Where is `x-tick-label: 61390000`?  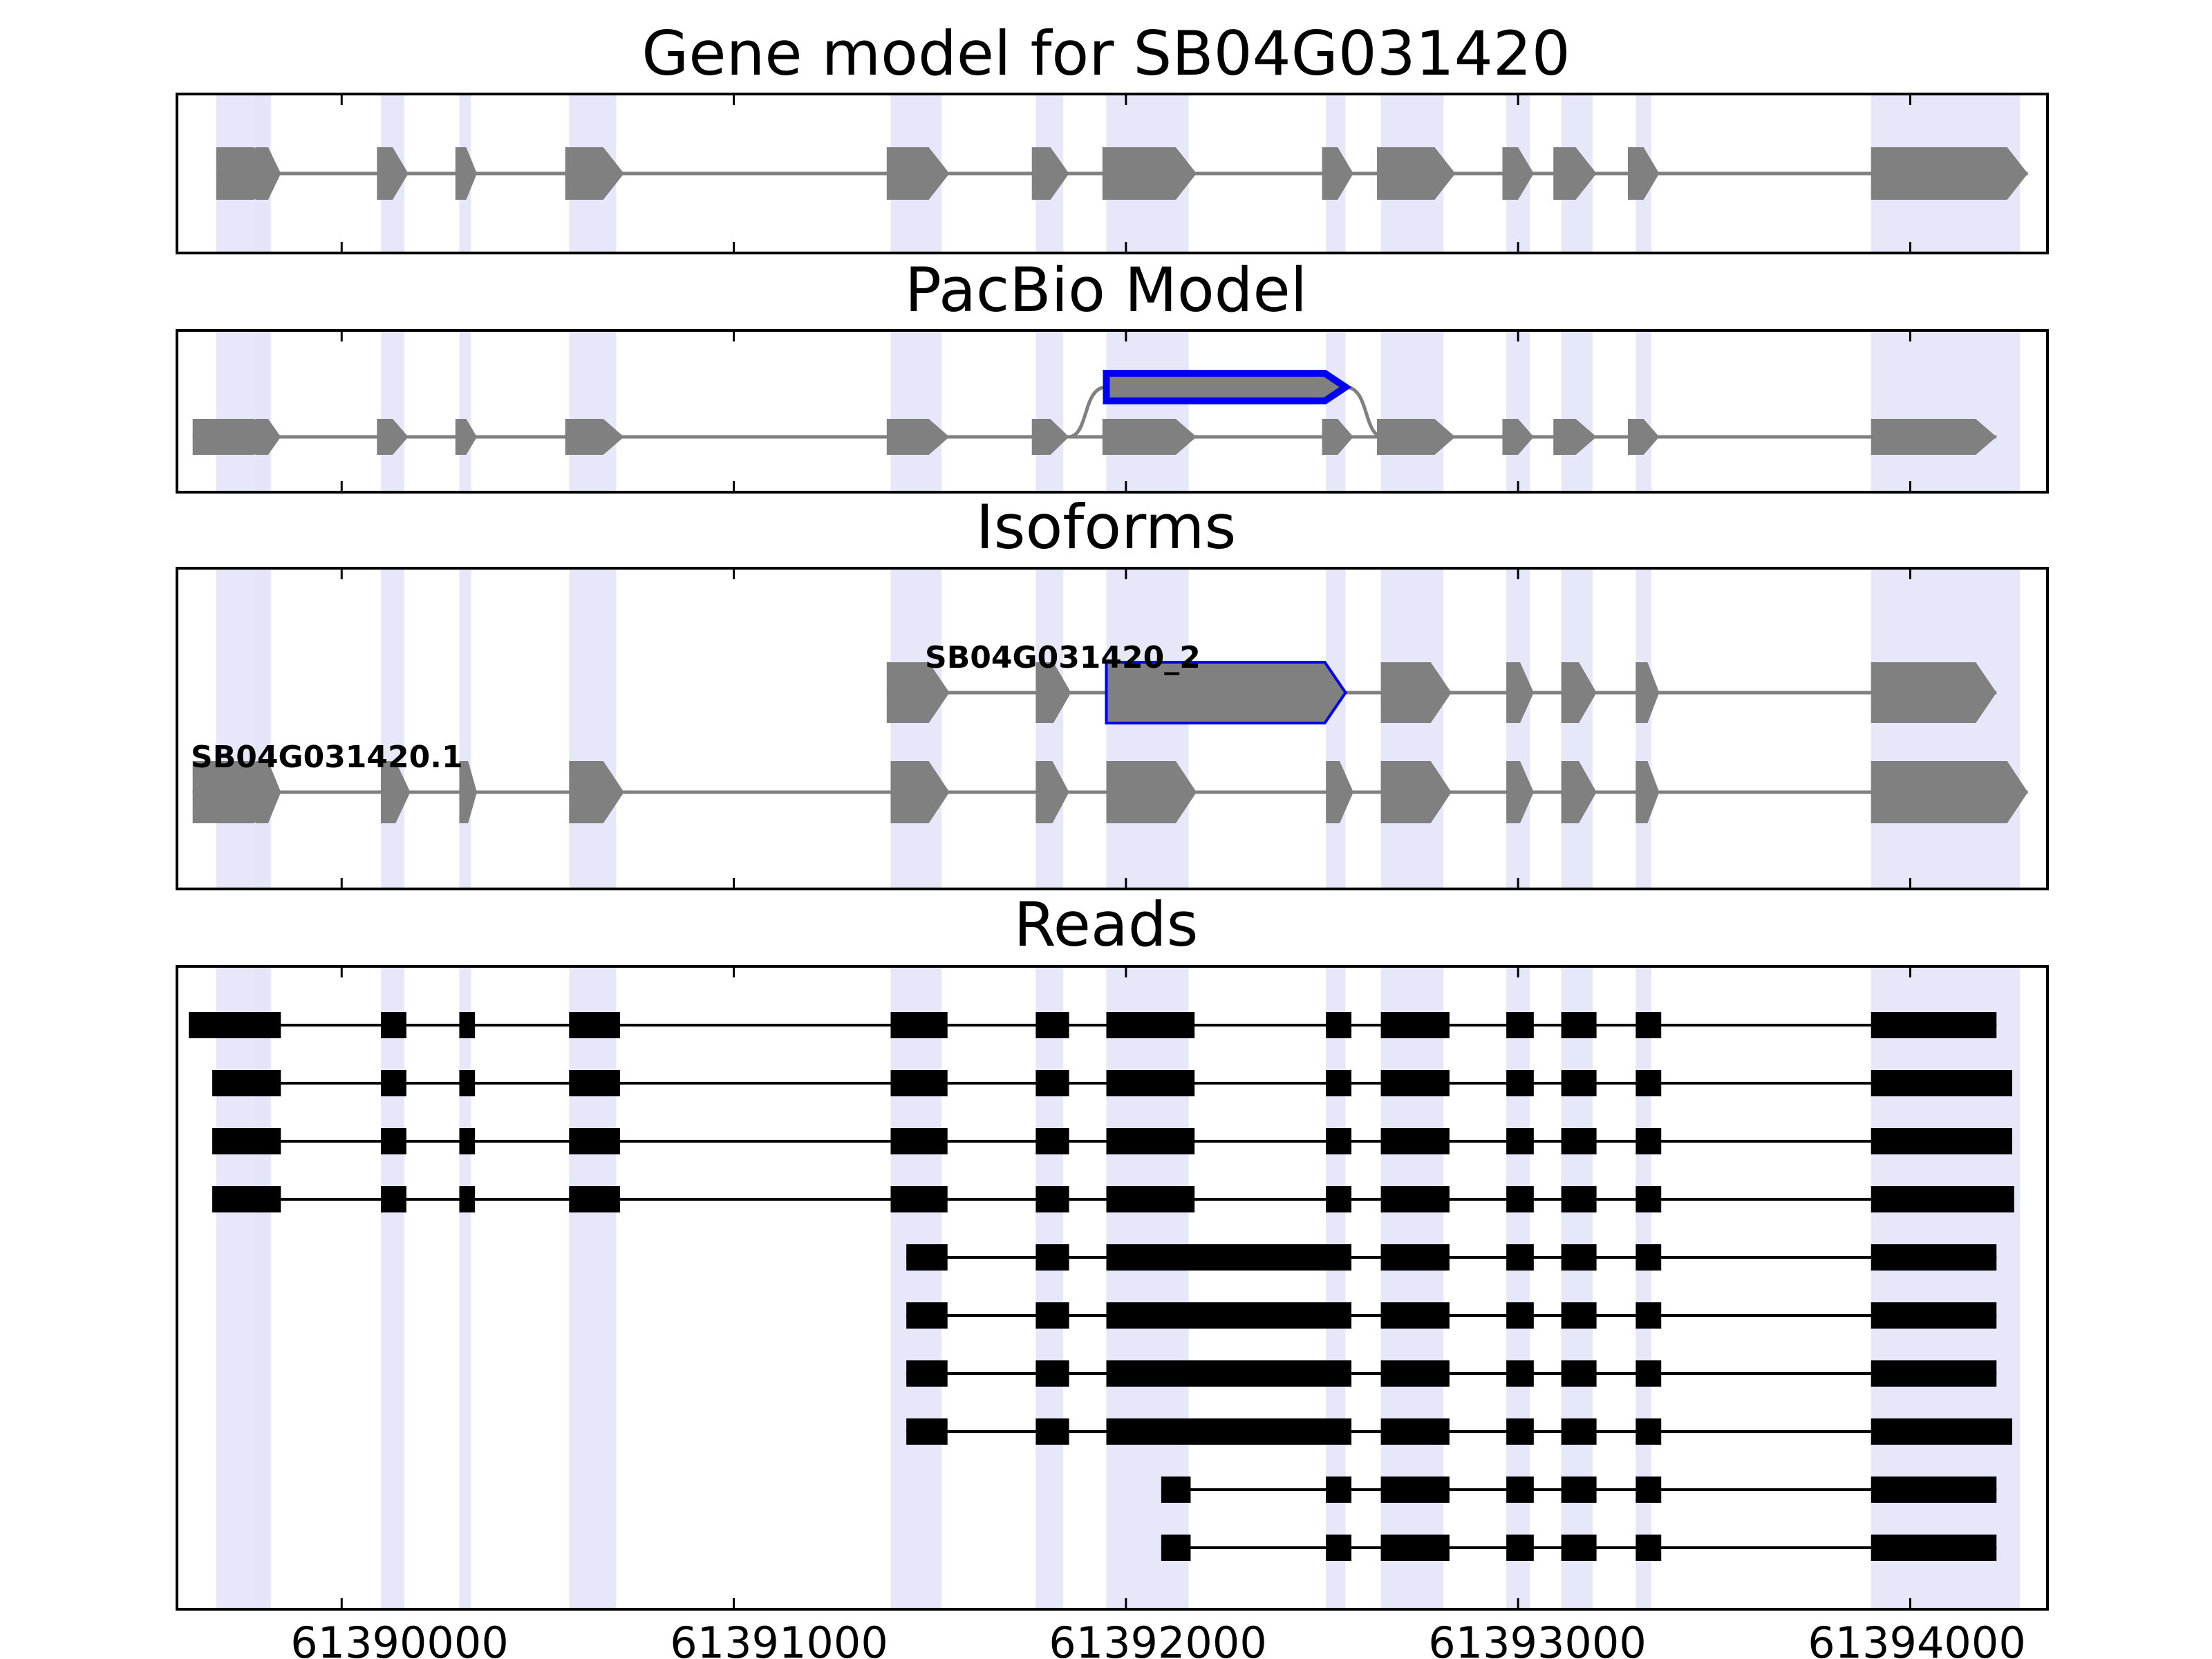 x-tick-label: 61390000 is located at coordinates (399, 1638).